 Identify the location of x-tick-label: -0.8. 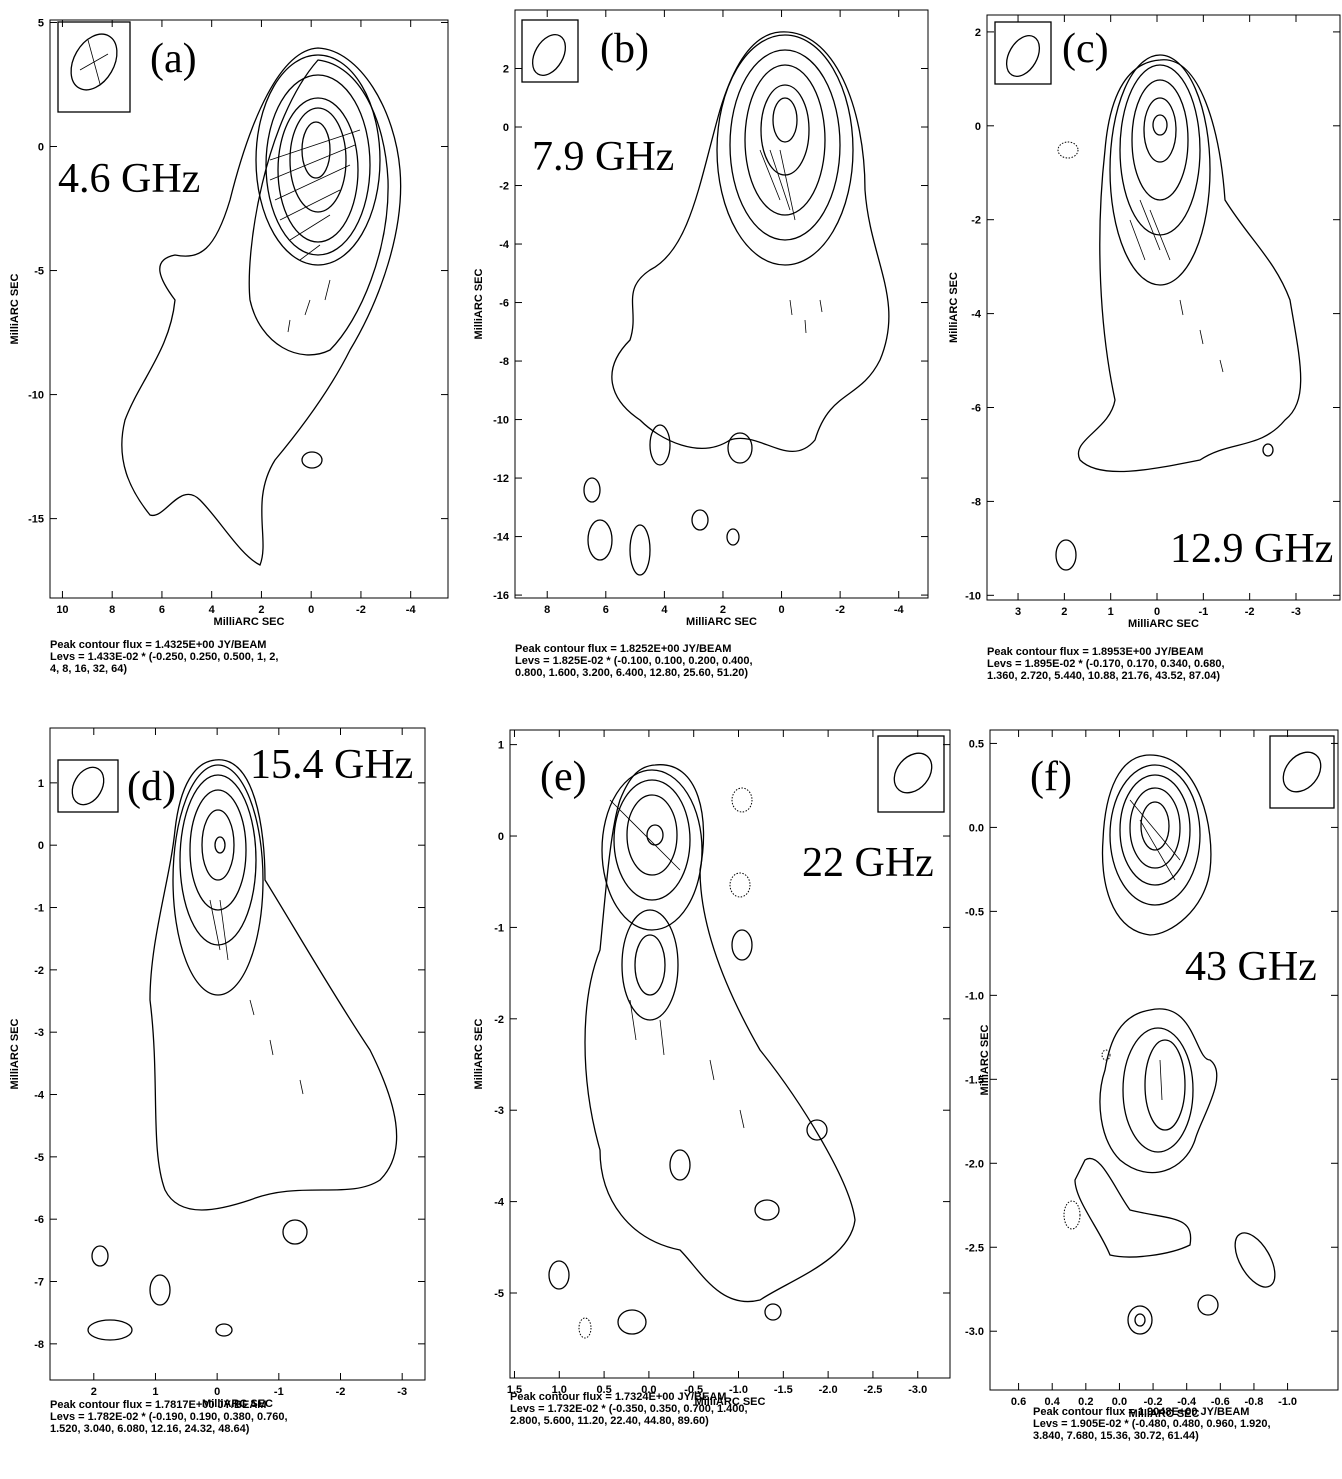
(1253, 1402).